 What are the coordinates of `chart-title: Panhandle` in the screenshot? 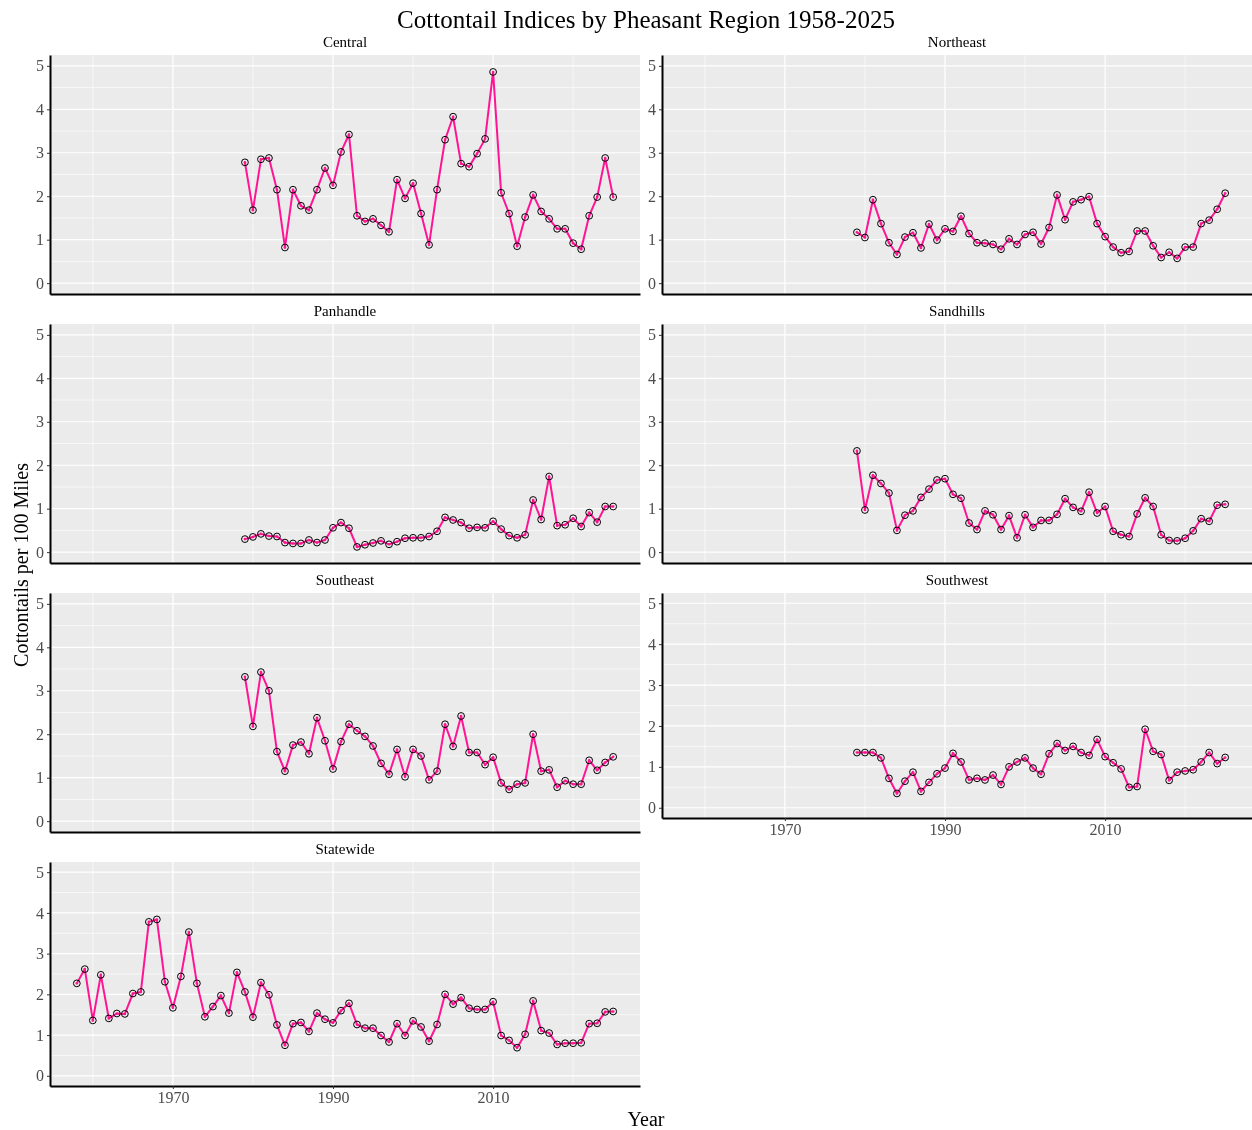 It's located at (345, 311).